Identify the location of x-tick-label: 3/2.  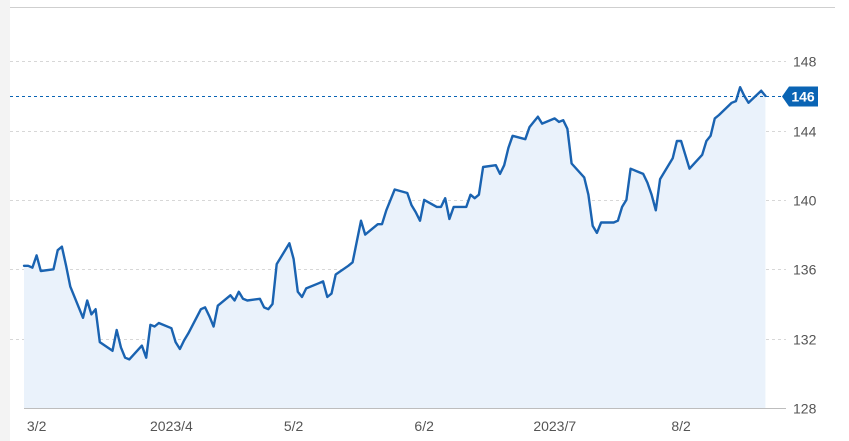
(37, 426).